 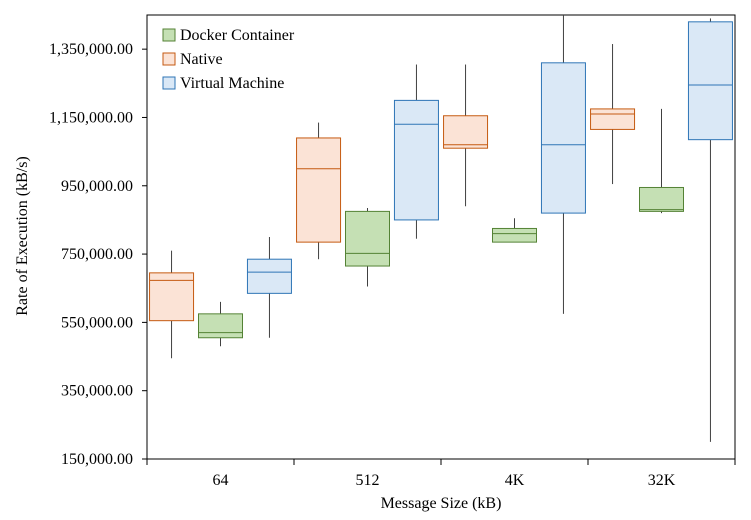 I want to click on legend-swatch-docker-container, so click(x=169, y=35).